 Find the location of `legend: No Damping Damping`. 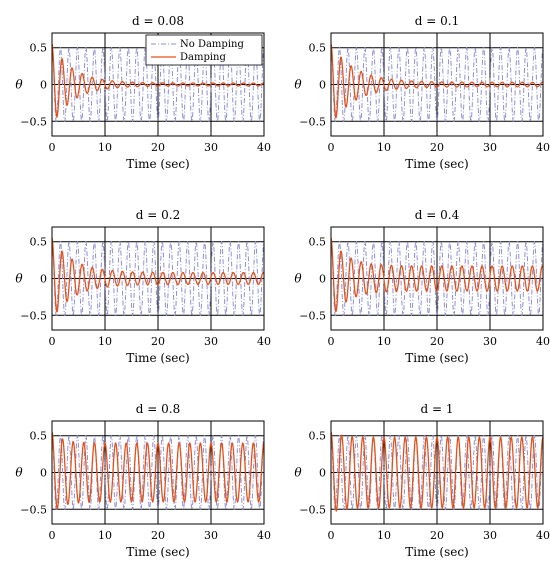

legend: No Damping Damping is located at coordinates (204, 50).